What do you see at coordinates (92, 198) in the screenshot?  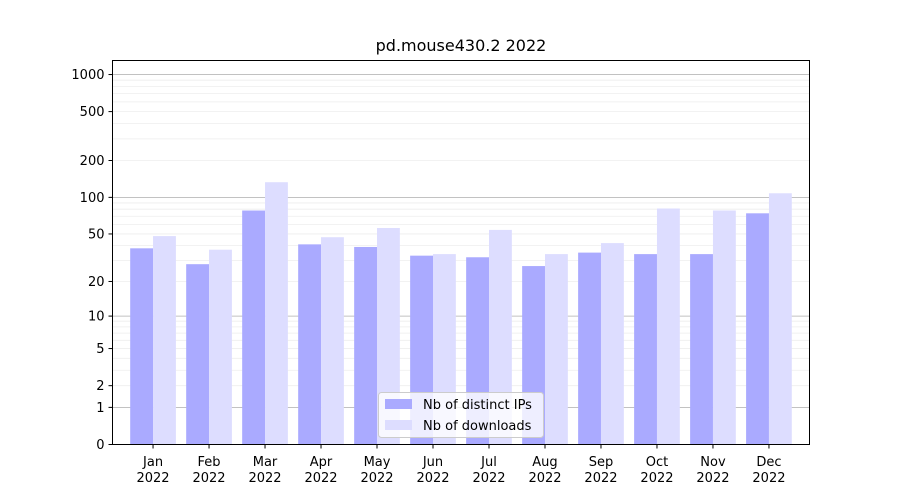 I see `y-tick-label: 100` at bounding box center [92, 198].